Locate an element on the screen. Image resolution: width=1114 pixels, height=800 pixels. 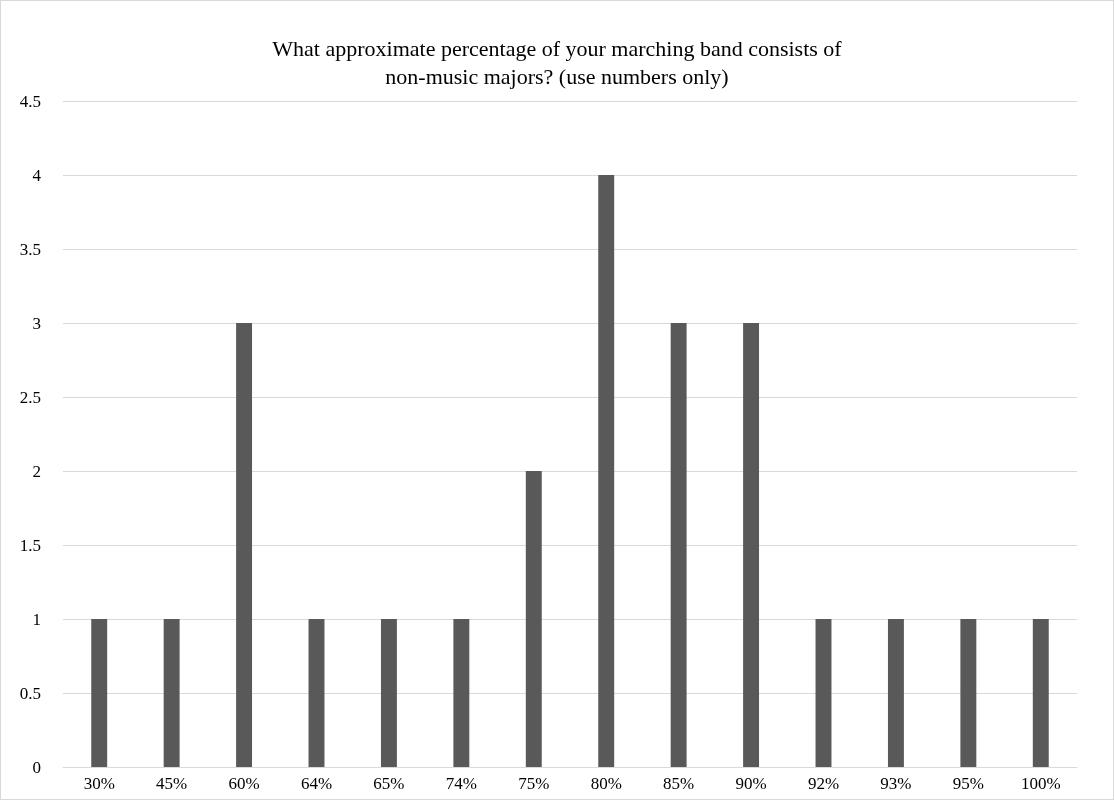
x-tick-label: 95% is located at coordinates (968, 783).